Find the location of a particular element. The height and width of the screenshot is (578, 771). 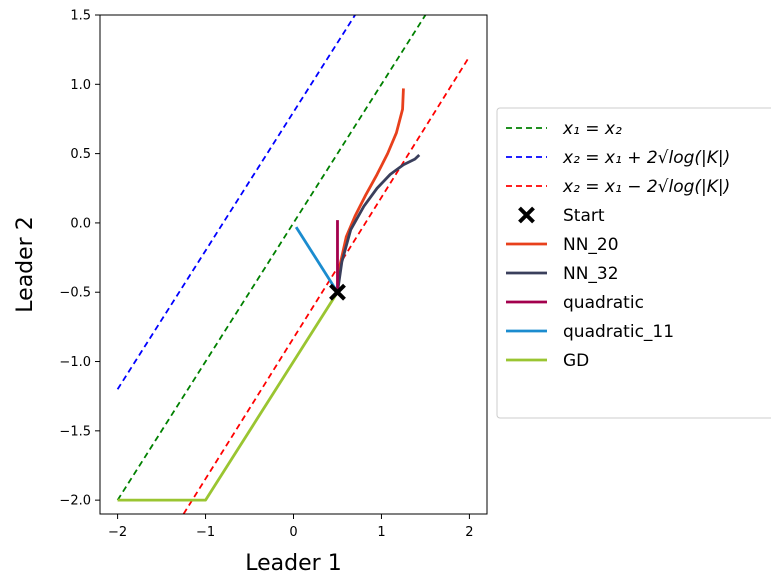

legend-label: NN_32 is located at coordinates (591, 274).